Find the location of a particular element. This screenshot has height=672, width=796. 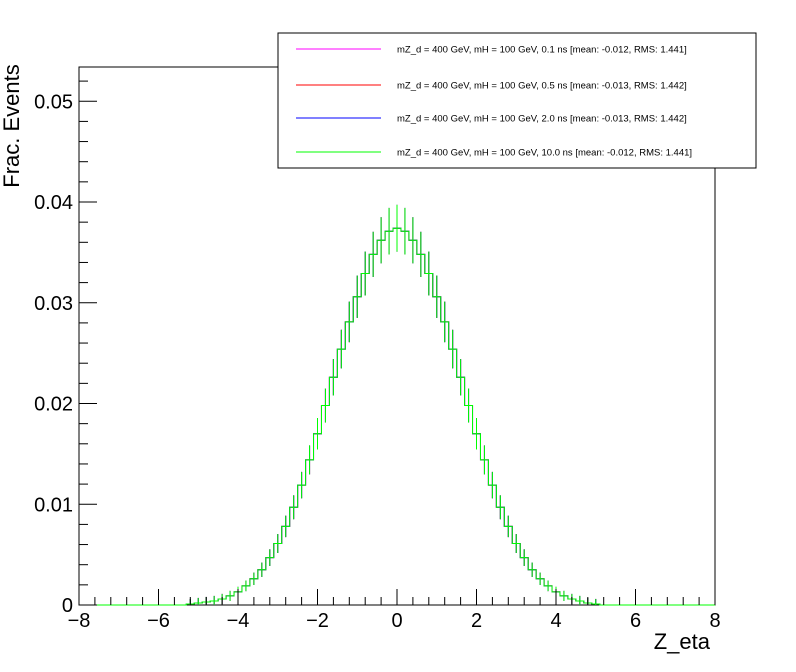

x-tick-label: −6 is located at coordinates (158, 621).